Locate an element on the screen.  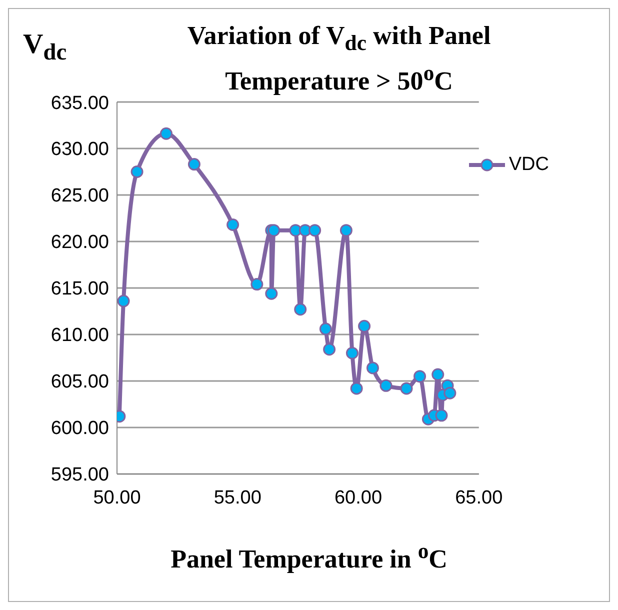
y-tick-label: 625.00 is located at coordinates (79, 196).